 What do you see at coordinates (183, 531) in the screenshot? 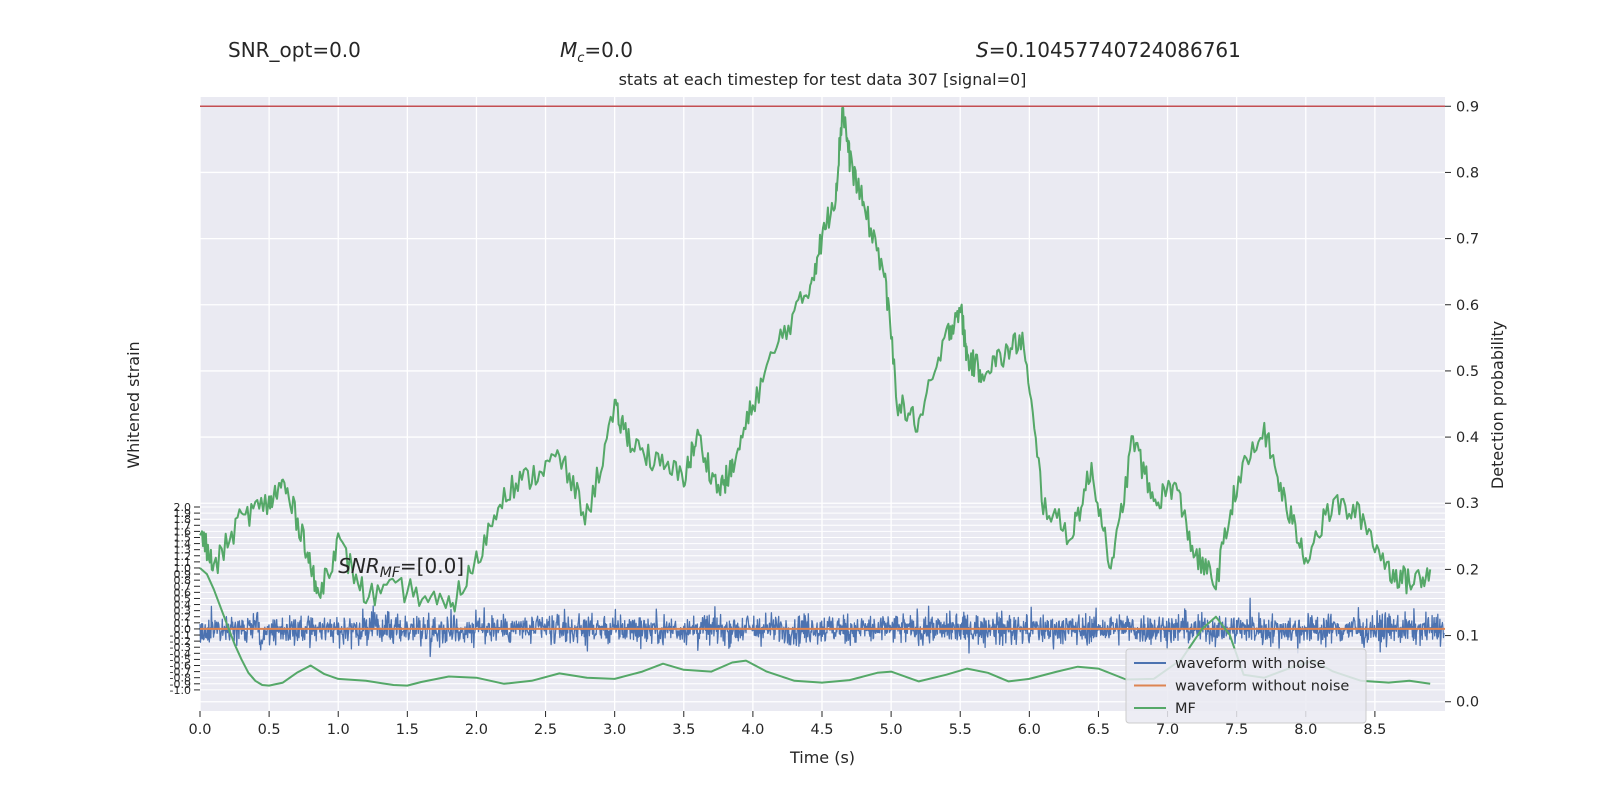
I see `left-tick-label: 1.6` at bounding box center [183, 531].